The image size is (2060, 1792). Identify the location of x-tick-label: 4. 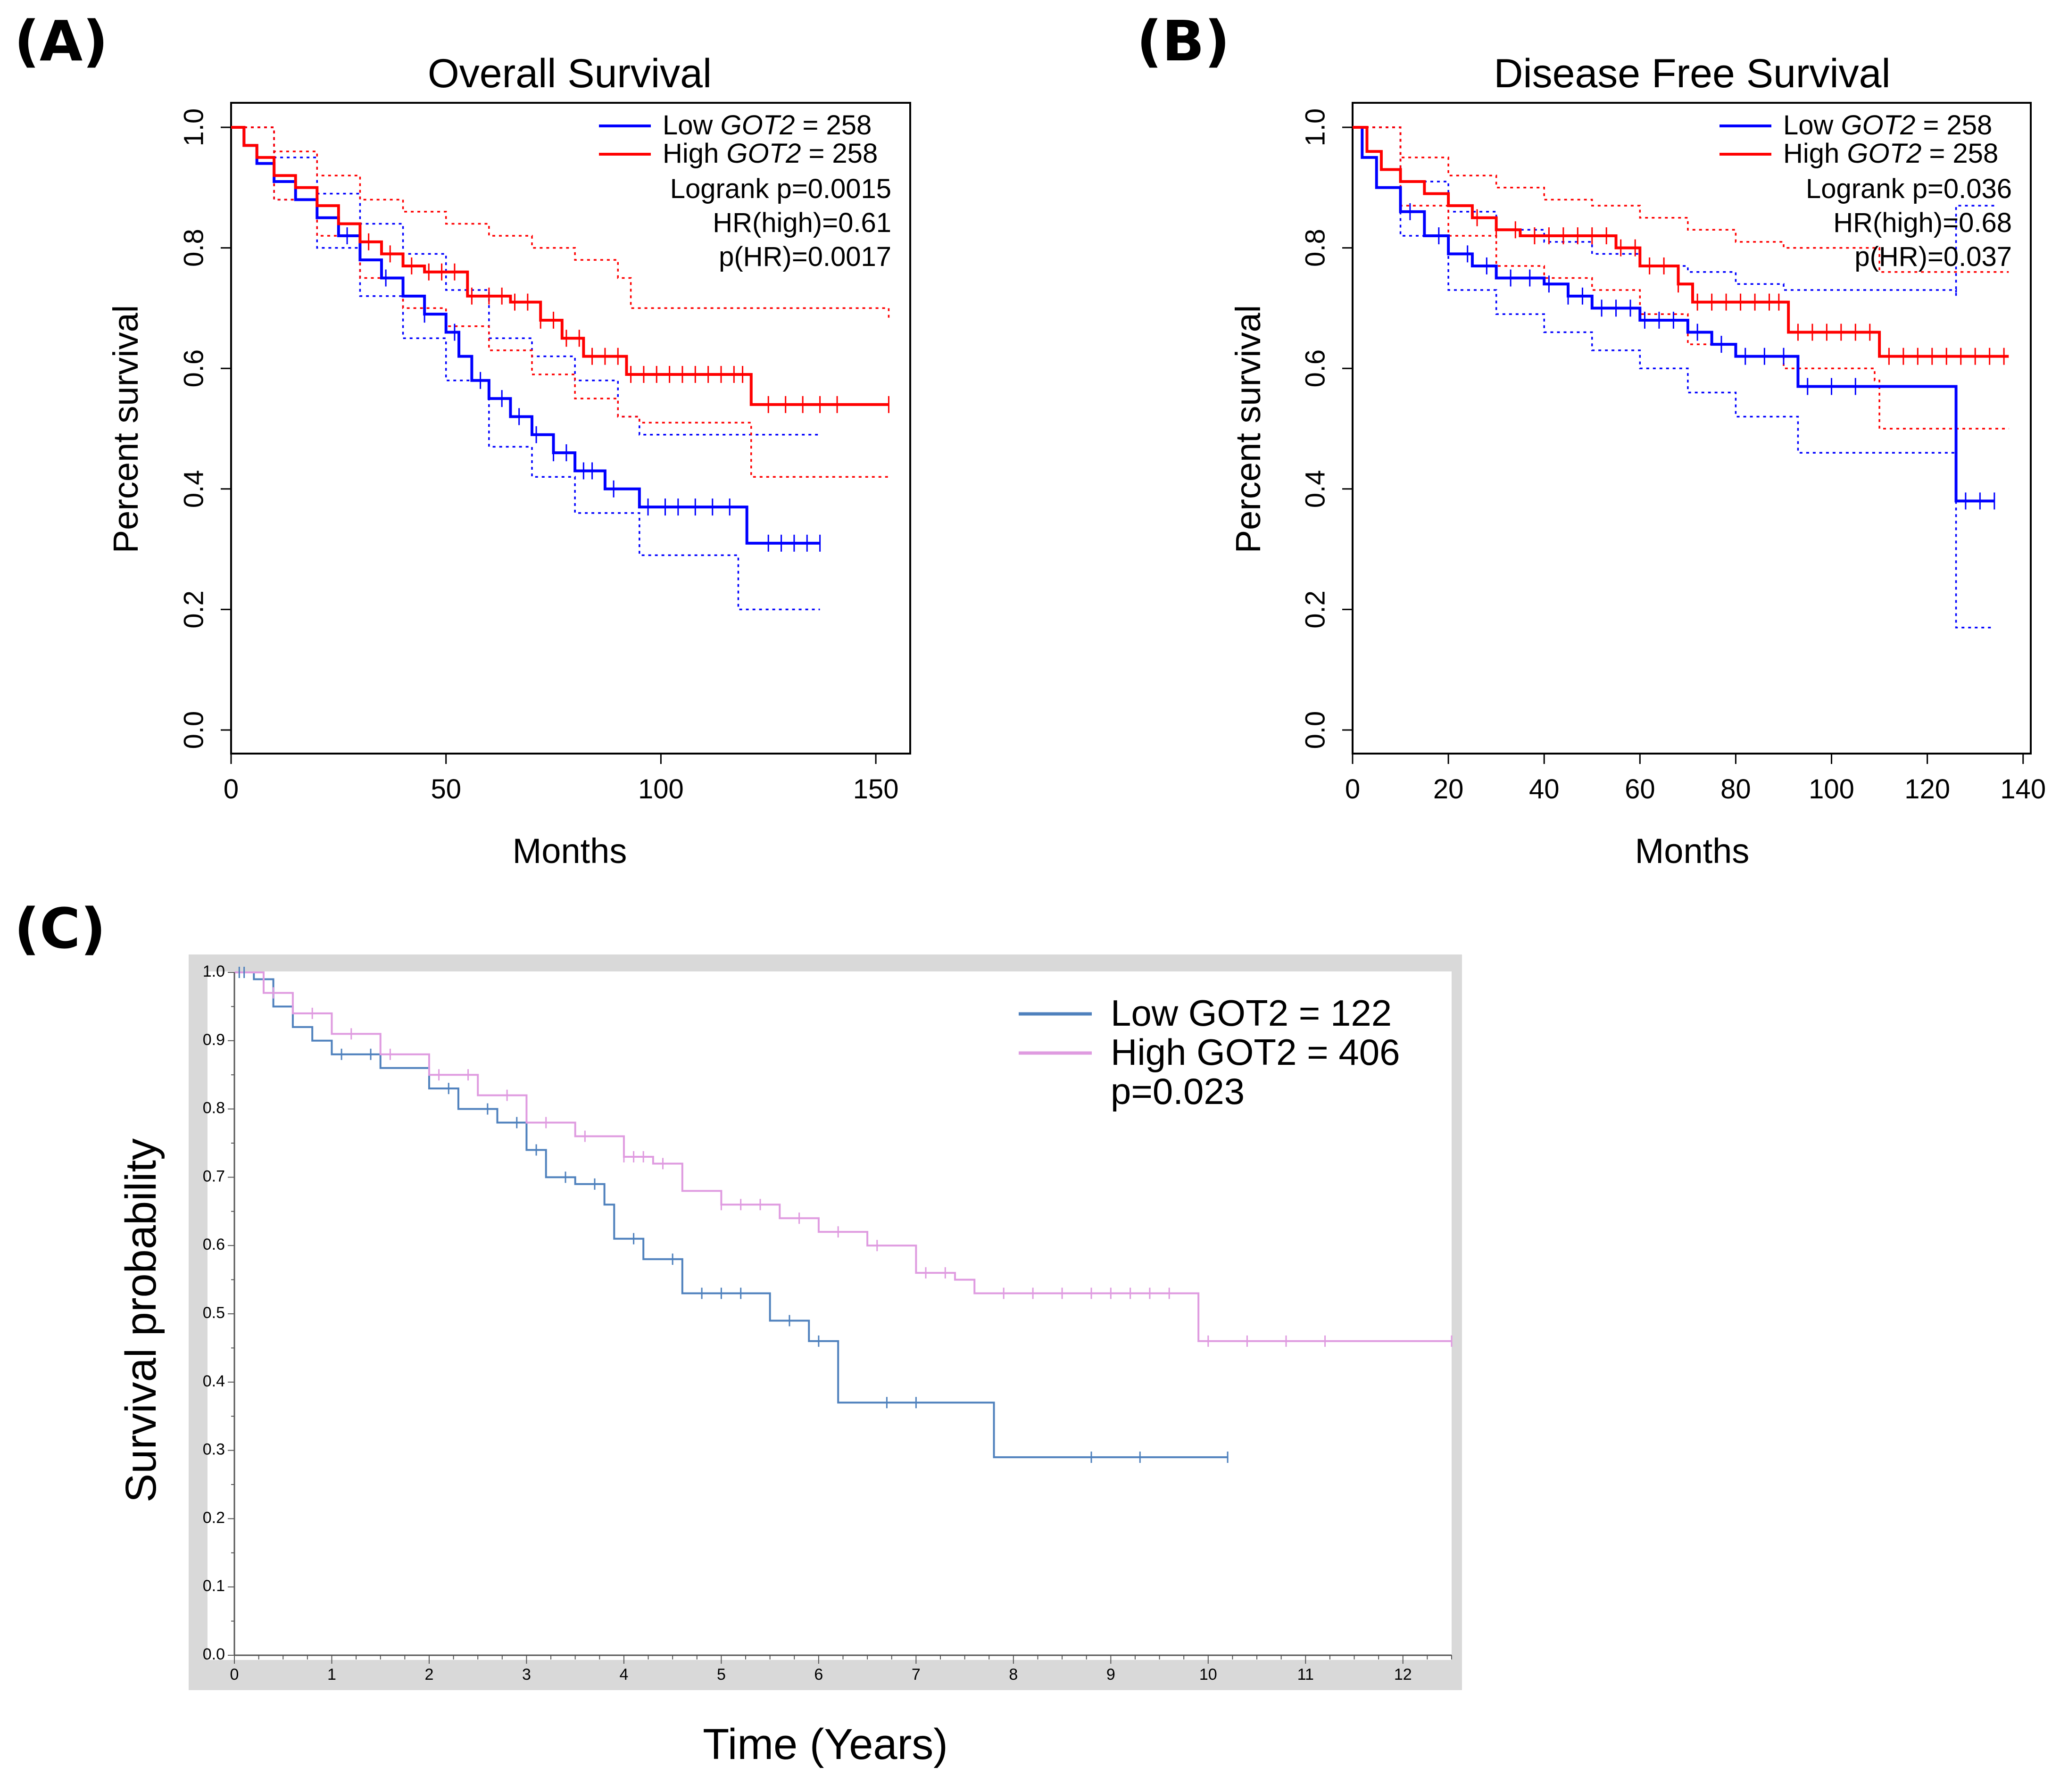
(623, 1675).